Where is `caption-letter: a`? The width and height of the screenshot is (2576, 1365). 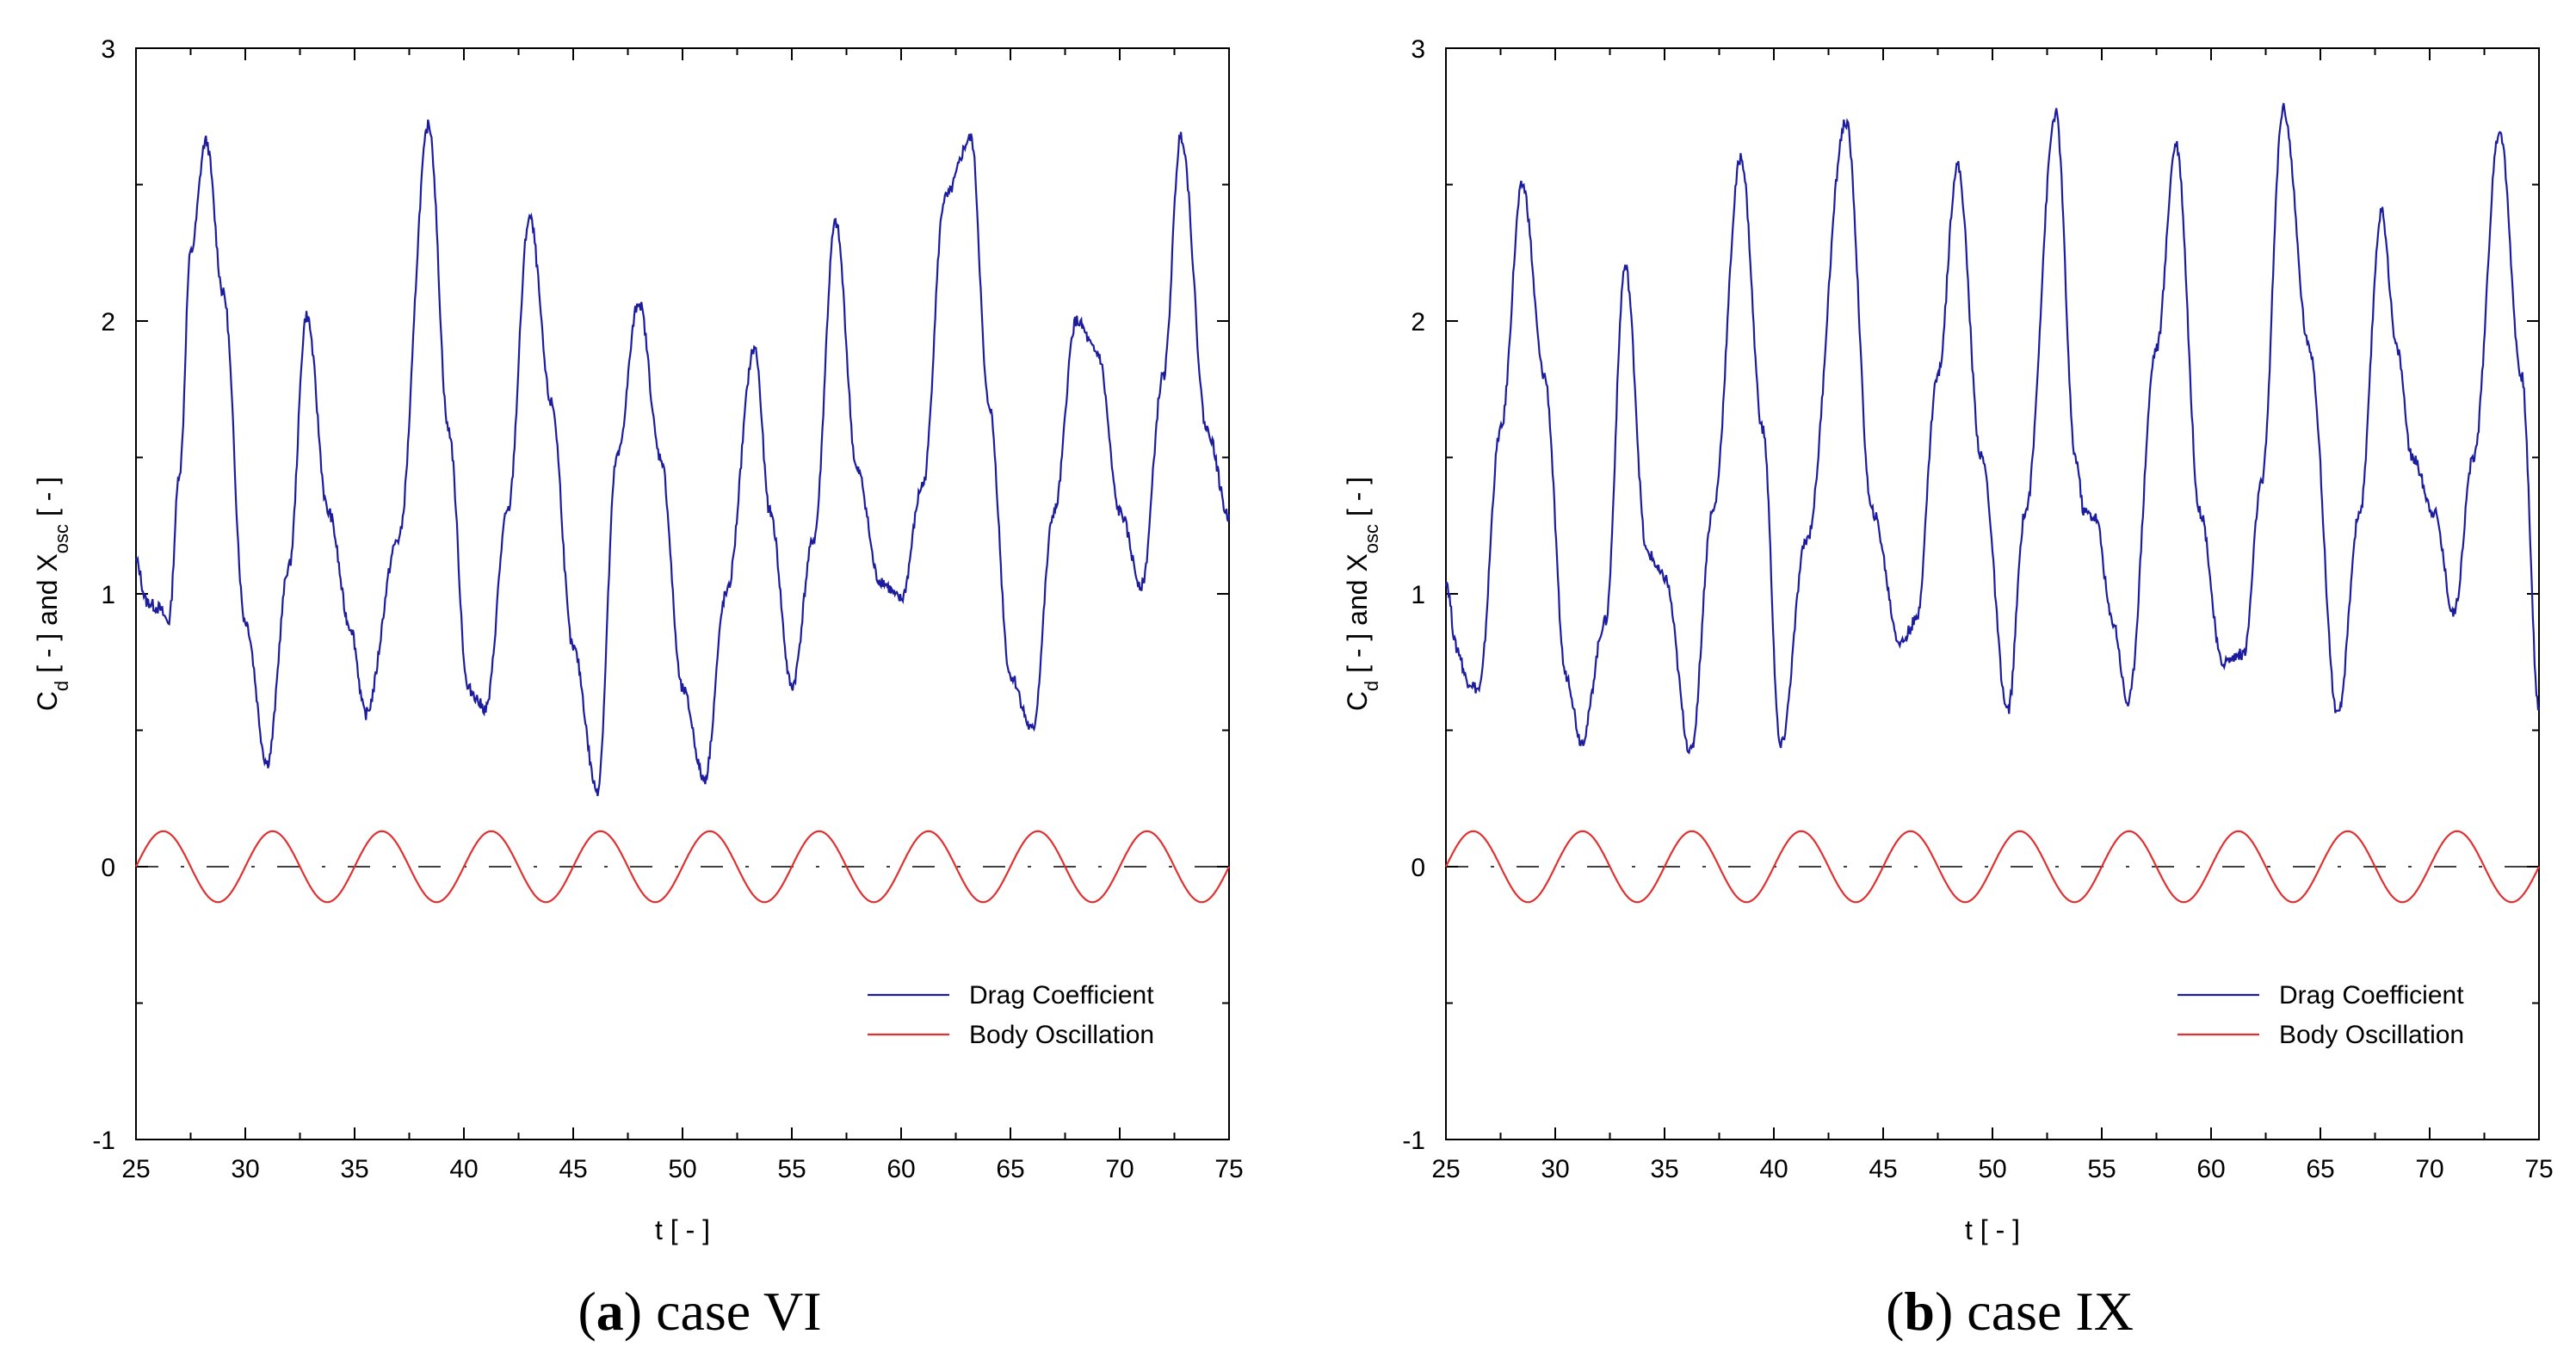
caption-letter: a is located at coordinates (610, 1311).